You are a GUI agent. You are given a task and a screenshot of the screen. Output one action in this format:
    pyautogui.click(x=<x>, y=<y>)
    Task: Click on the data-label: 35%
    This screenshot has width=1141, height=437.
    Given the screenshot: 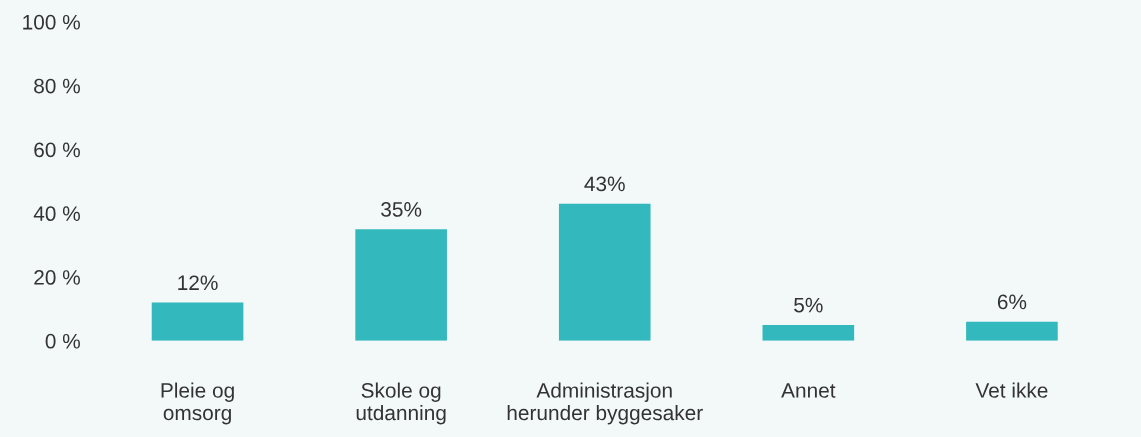 What is the action you would take?
    pyautogui.click(x=401, y=209)
    